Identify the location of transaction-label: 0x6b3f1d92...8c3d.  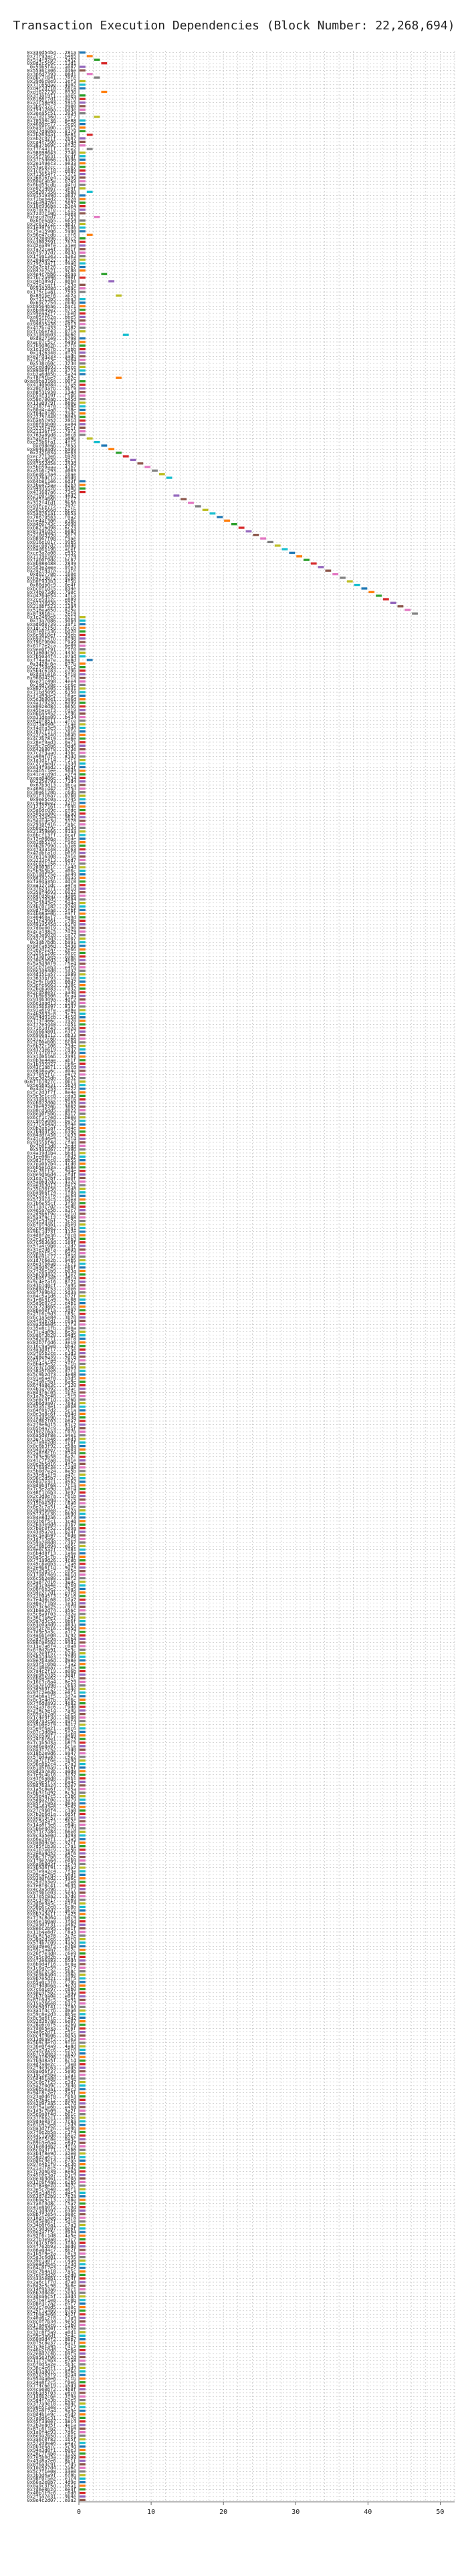
(52, 1793).